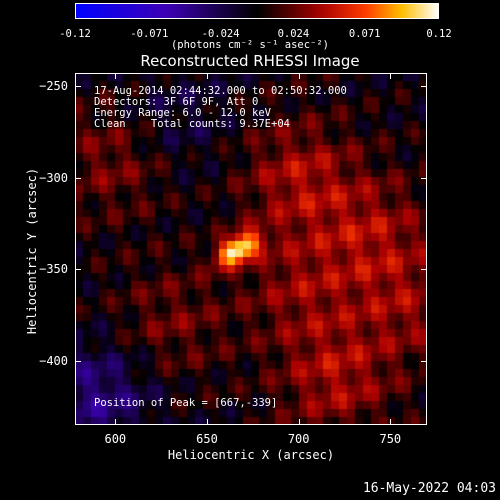  Describe the element at coordinates (250, 45) in the screenshot. I see `colorbar-unit: (photons cm⁻² s⁻¹ asec⁻²)` at that location.